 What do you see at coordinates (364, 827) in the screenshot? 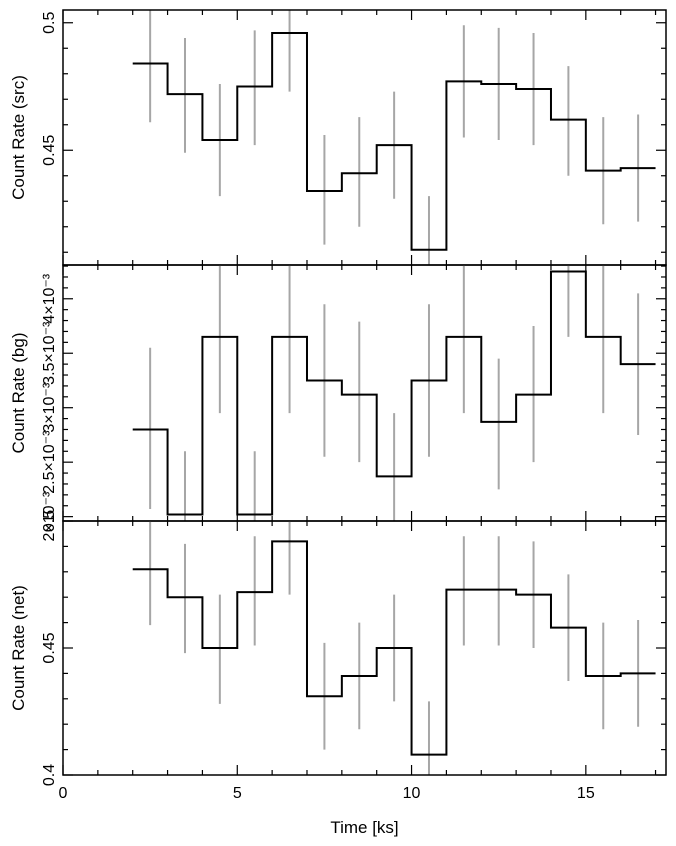
I see `x-axis-title: Time [ks]` at bounding box center [364, 827].